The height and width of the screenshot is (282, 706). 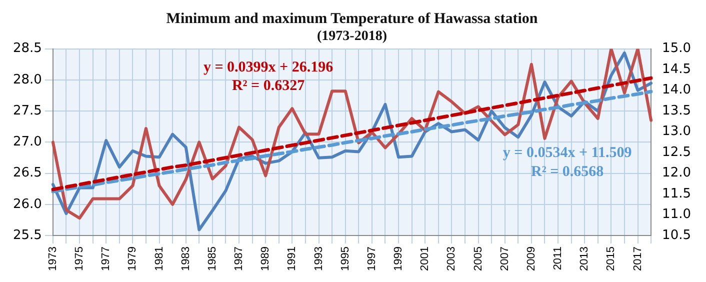 I want to click on y2-tick-label: 11.0, so click(x=677, y=214).